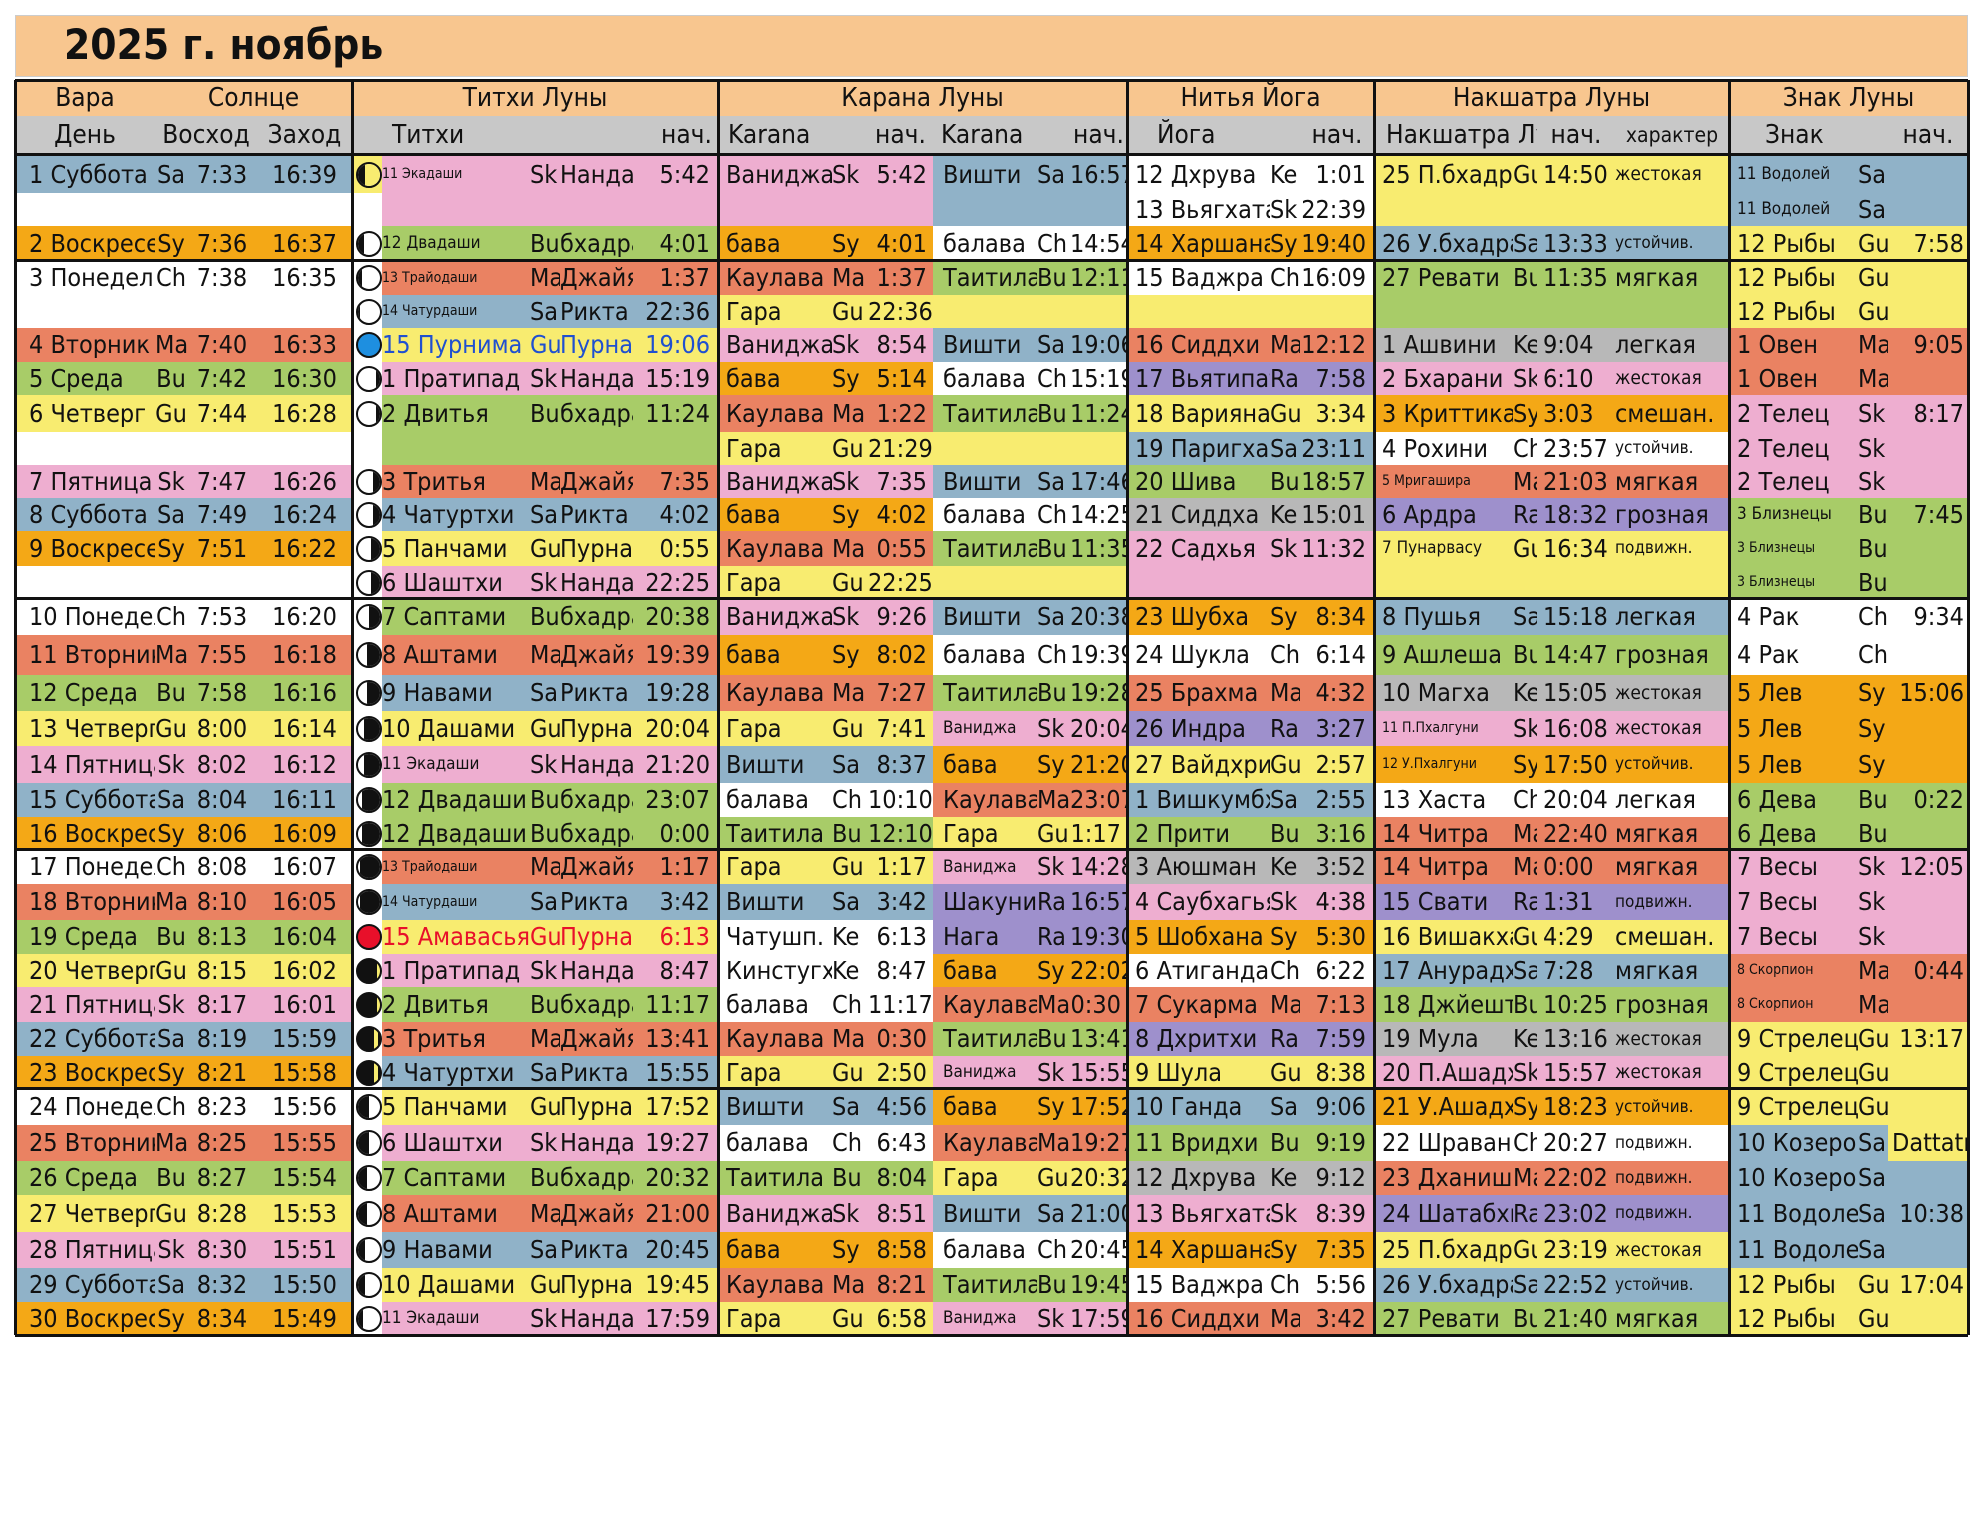 This screenshot has width=1984, height=1538. What do you see at coordinates (304, 448) in the screenshot?
I see `sunset-time` at bounding box center [304, 448].